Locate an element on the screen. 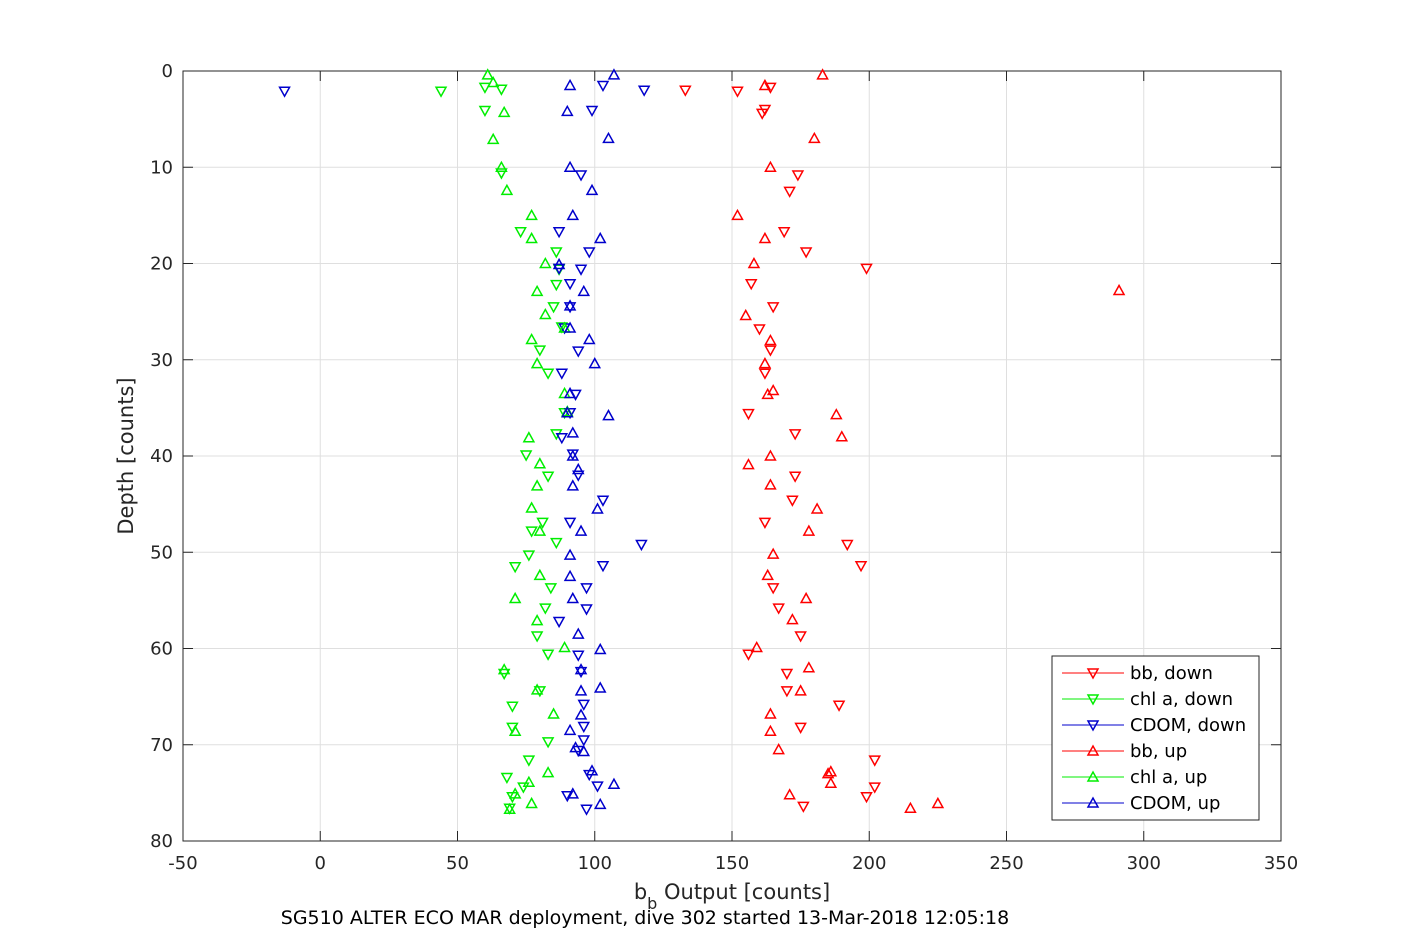 This screenshot has width=1417, height=945. y-tick-label: 30 is located at coordinates (161, 360).